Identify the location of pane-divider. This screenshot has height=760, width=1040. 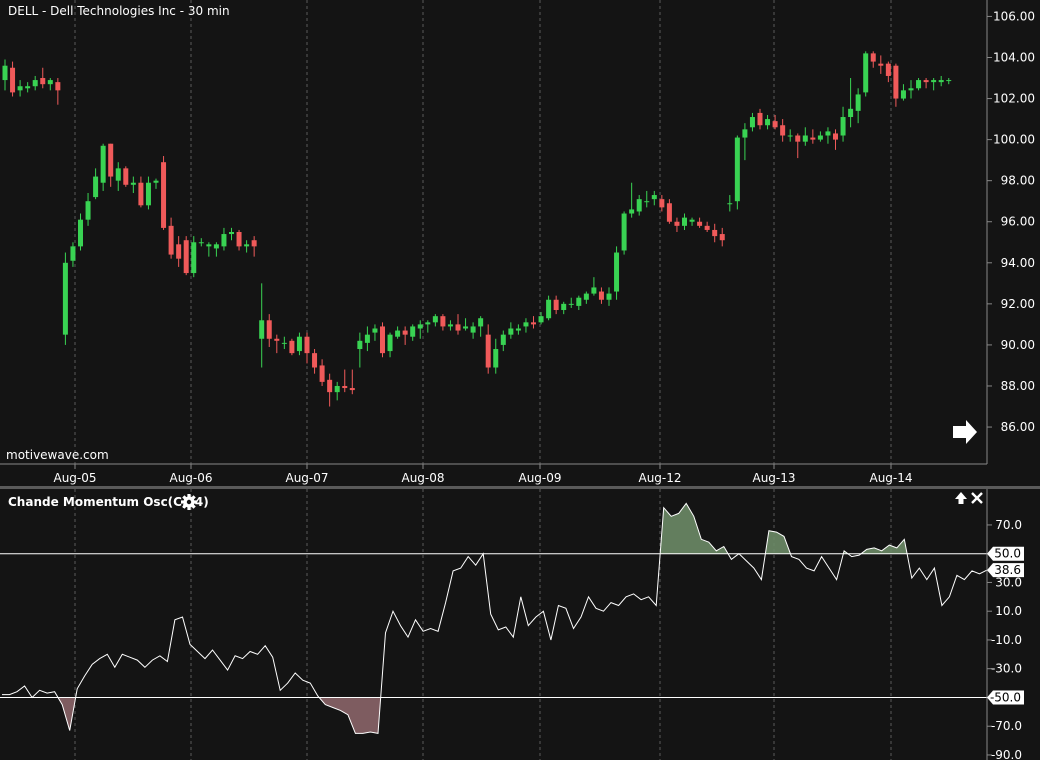
(520, 487).